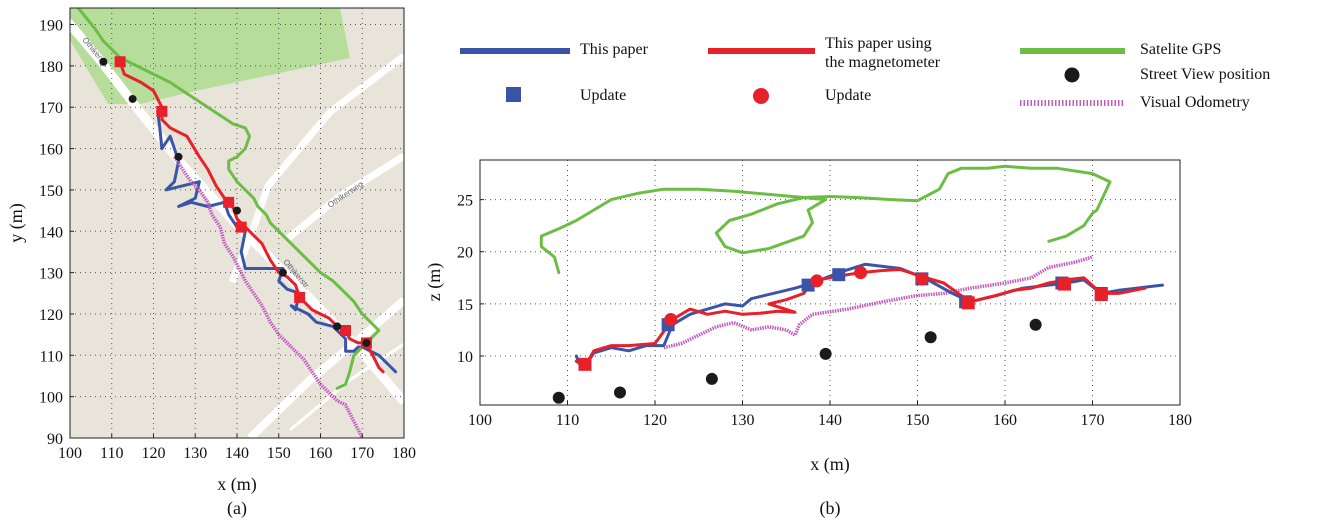  I want to click on panel-b-xtick-label: 100, so click(480, 420).